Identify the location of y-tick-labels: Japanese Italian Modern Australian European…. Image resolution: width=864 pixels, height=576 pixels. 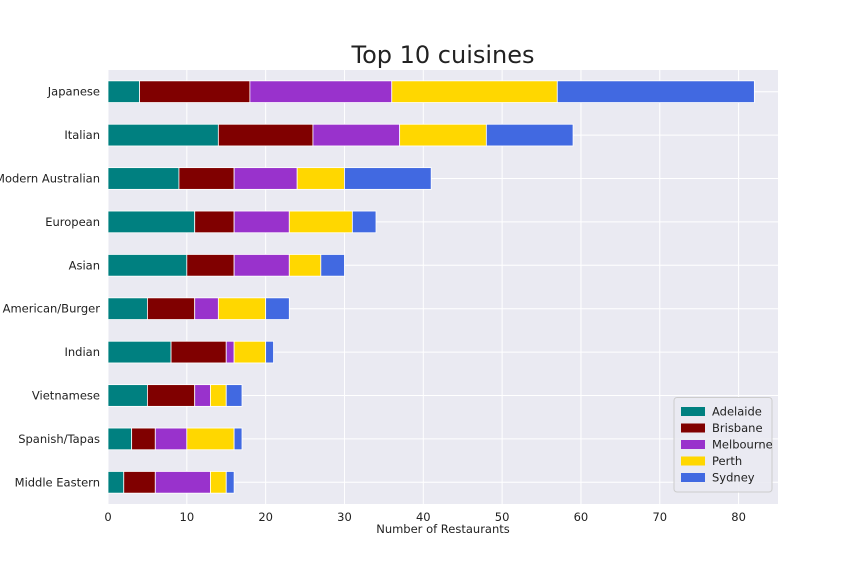
(50, 287).